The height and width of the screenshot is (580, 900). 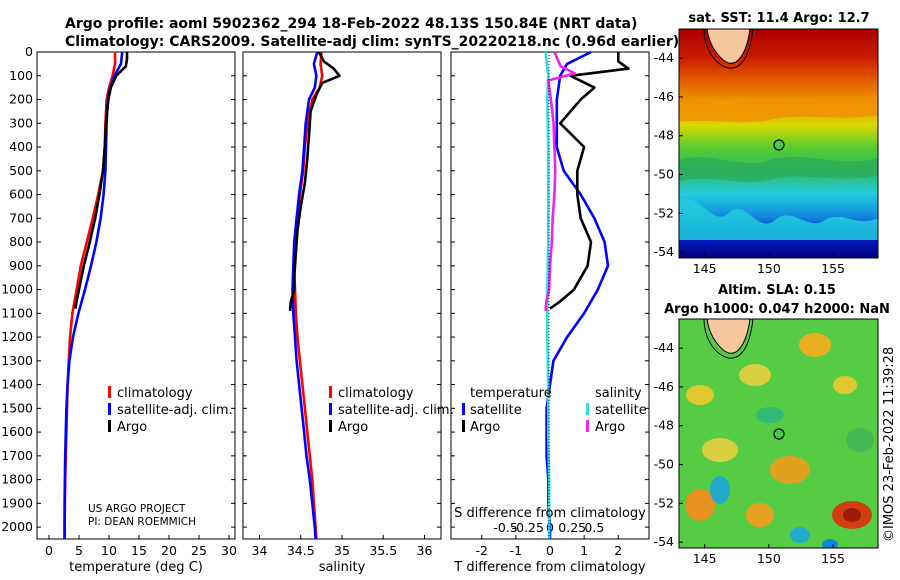 What do you see at coordinates (777, 290) in the screenshot?
I see `sla-map-title-line1: Altim. SLA: 0.15` at bounding box center [777, 290].